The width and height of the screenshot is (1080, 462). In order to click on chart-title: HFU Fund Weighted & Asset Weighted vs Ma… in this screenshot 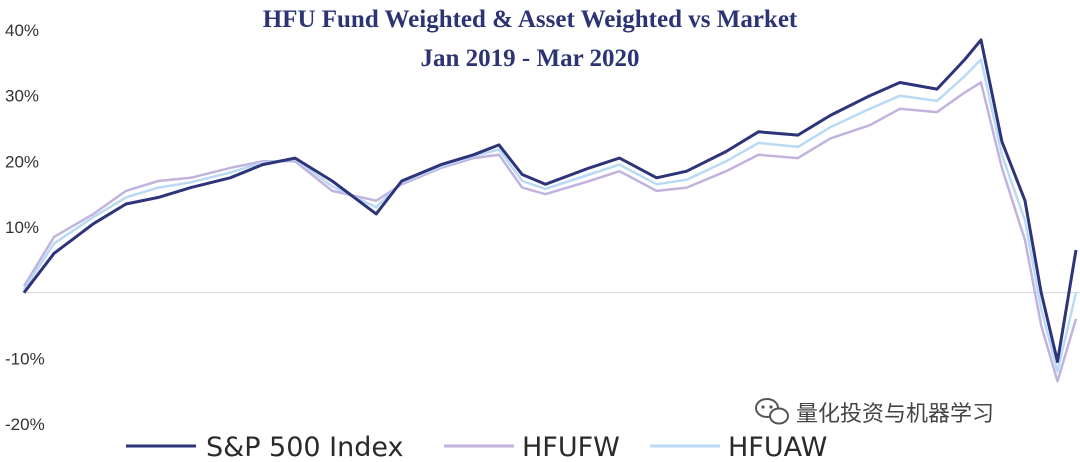, I will do `click(530, 19)`.